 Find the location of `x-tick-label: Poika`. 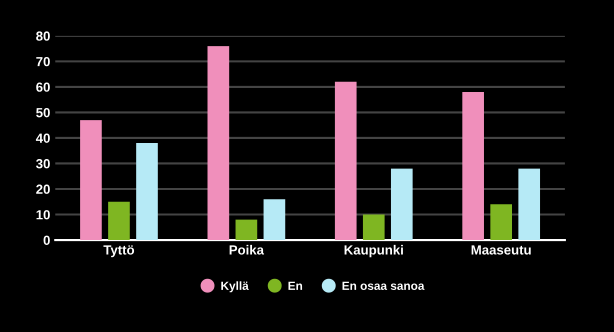

x-tick-label: Poika is located at coordinates (247, 249).